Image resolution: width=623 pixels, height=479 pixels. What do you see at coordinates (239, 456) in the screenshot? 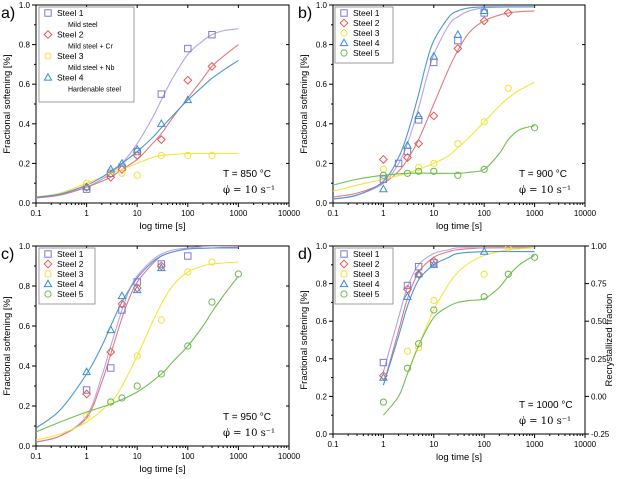
I see `x-tick-label: 1000` at bounding box center [239, 456].